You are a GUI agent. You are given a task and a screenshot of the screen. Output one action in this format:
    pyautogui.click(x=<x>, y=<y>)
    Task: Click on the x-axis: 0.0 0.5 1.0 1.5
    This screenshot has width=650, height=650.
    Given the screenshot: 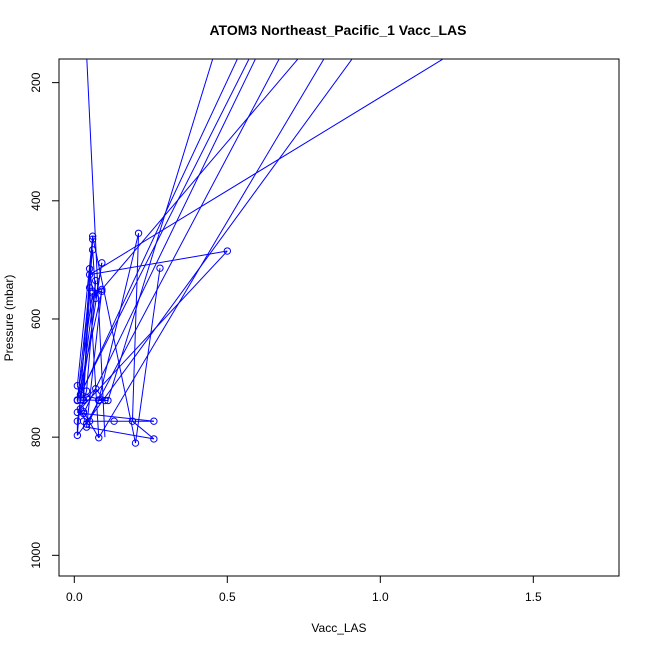 What is the action you would take?
    pyautogui.click(x=304, y=590)
    